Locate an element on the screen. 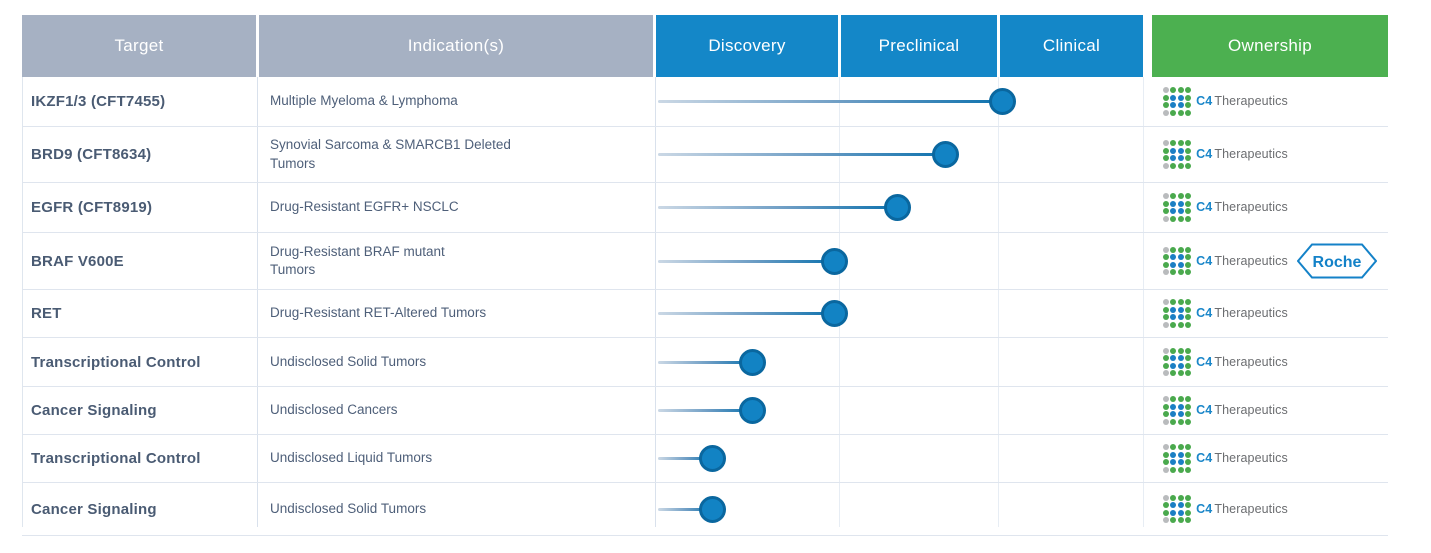 The width and height of the screenshot is (1431, 553). divider-target-indication is located at coordinates (257, 302).